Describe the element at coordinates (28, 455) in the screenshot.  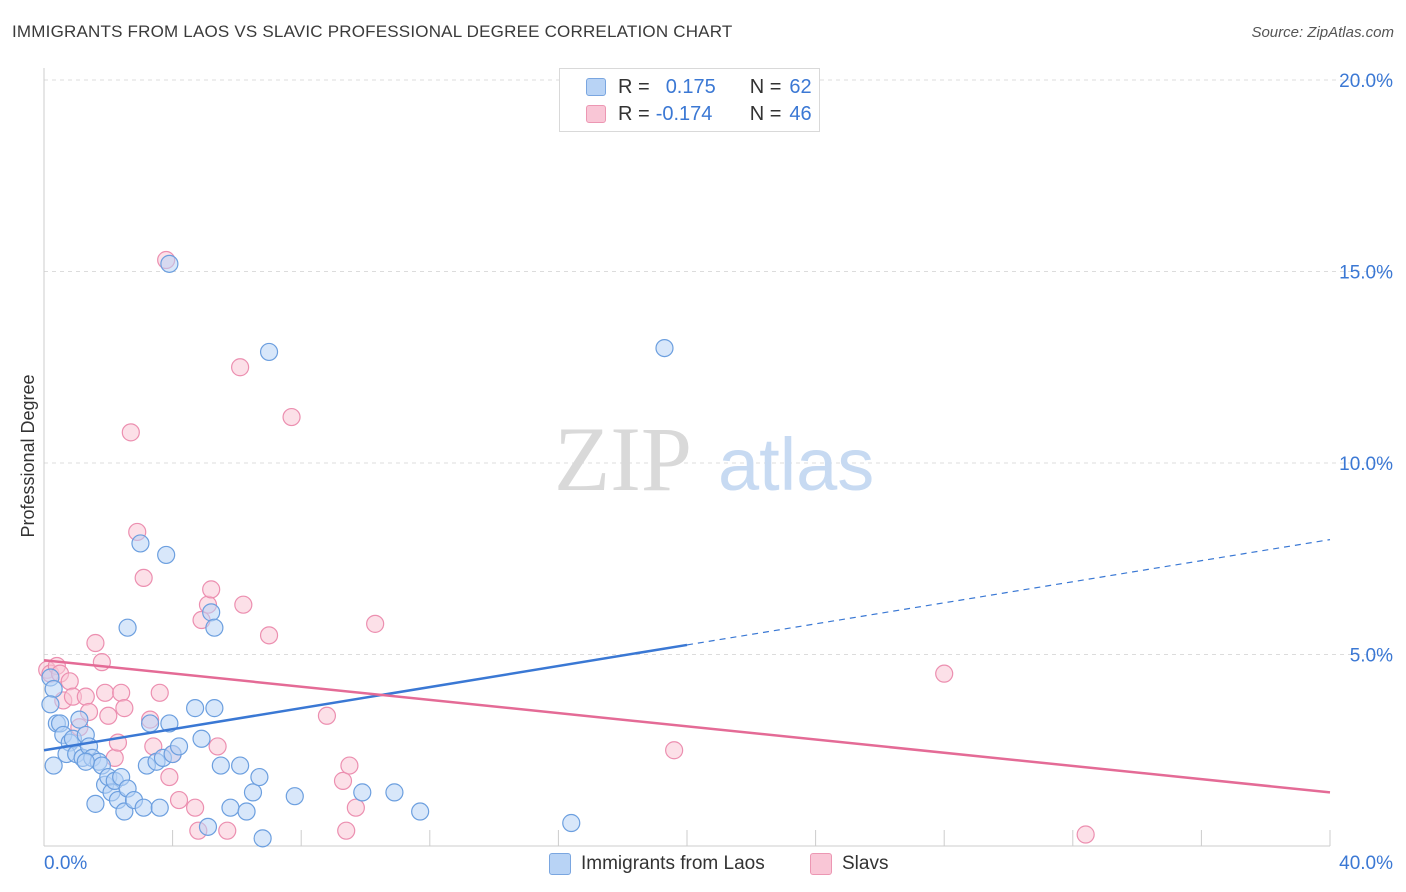
I see `y-axis-label: Professional Degree` at that location.